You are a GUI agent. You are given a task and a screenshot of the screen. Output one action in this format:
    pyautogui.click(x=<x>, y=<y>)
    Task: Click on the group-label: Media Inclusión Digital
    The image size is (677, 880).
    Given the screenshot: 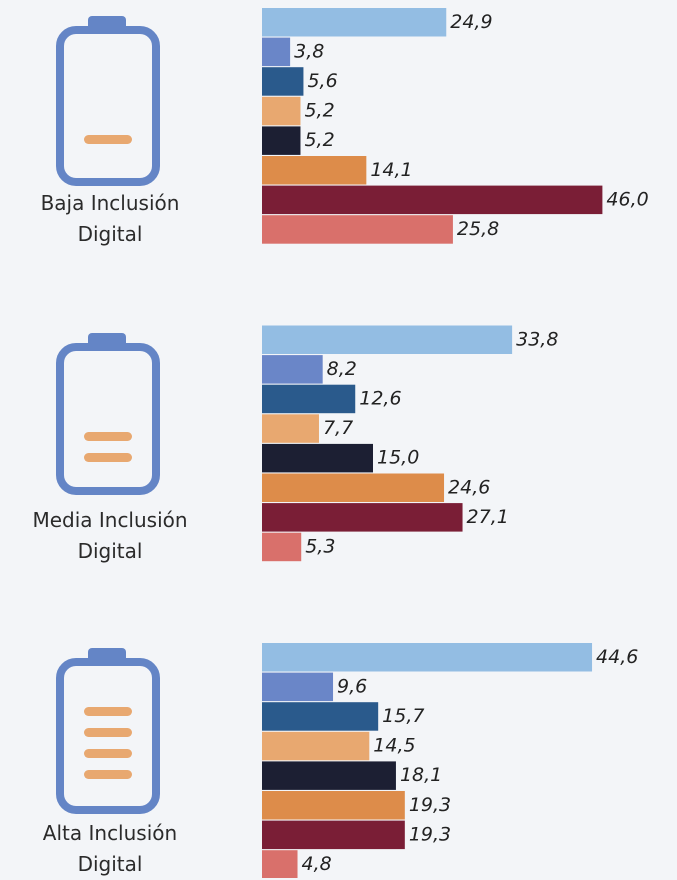 What is the action you would take?
    pyautogui.click(x=110, y=535)
    